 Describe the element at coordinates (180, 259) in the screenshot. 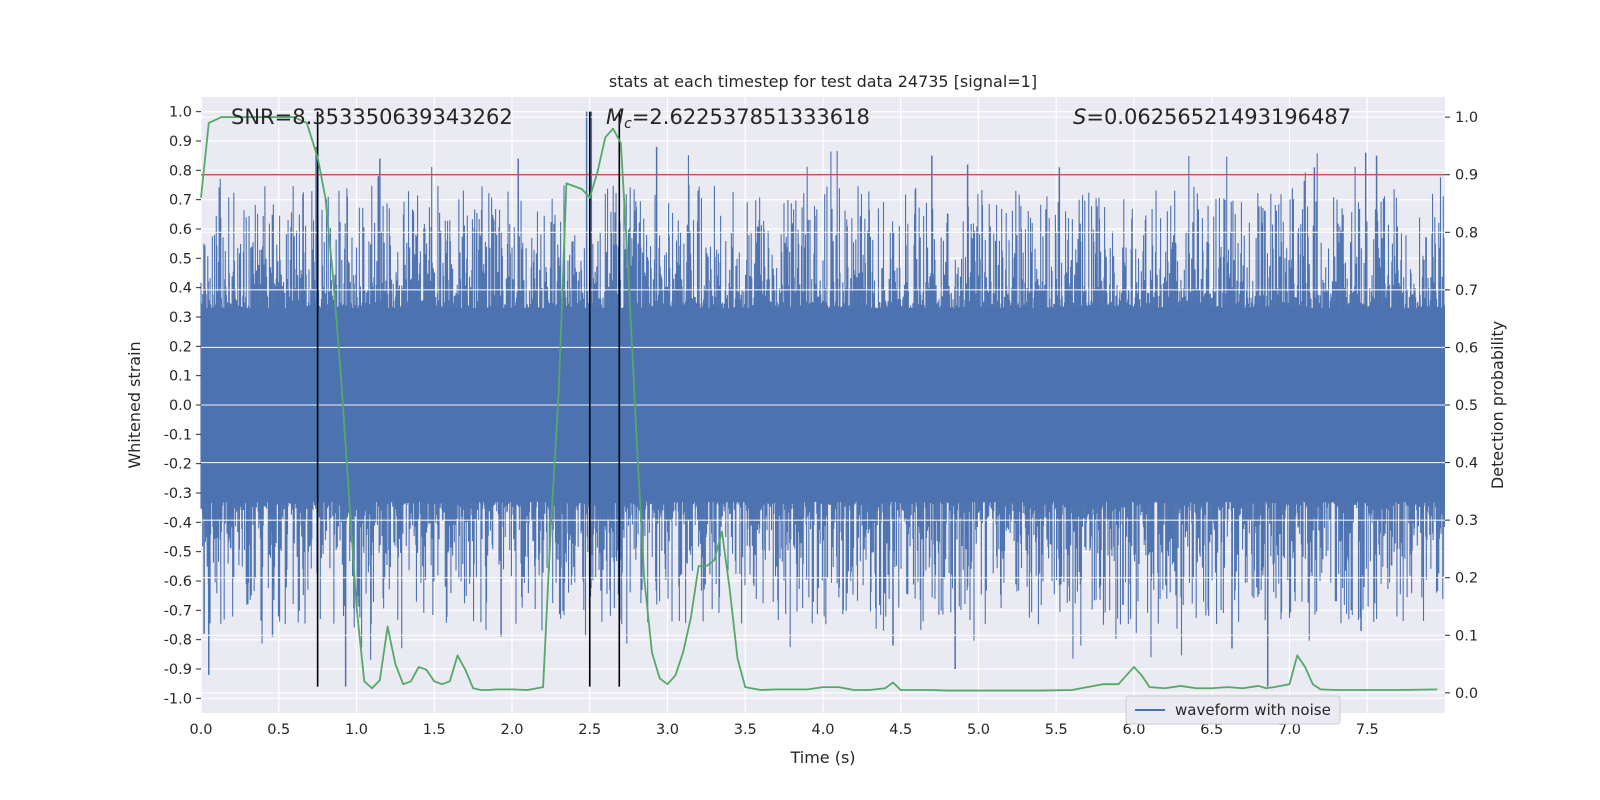

I see `y-left-tick-label: 0.5` at that location.